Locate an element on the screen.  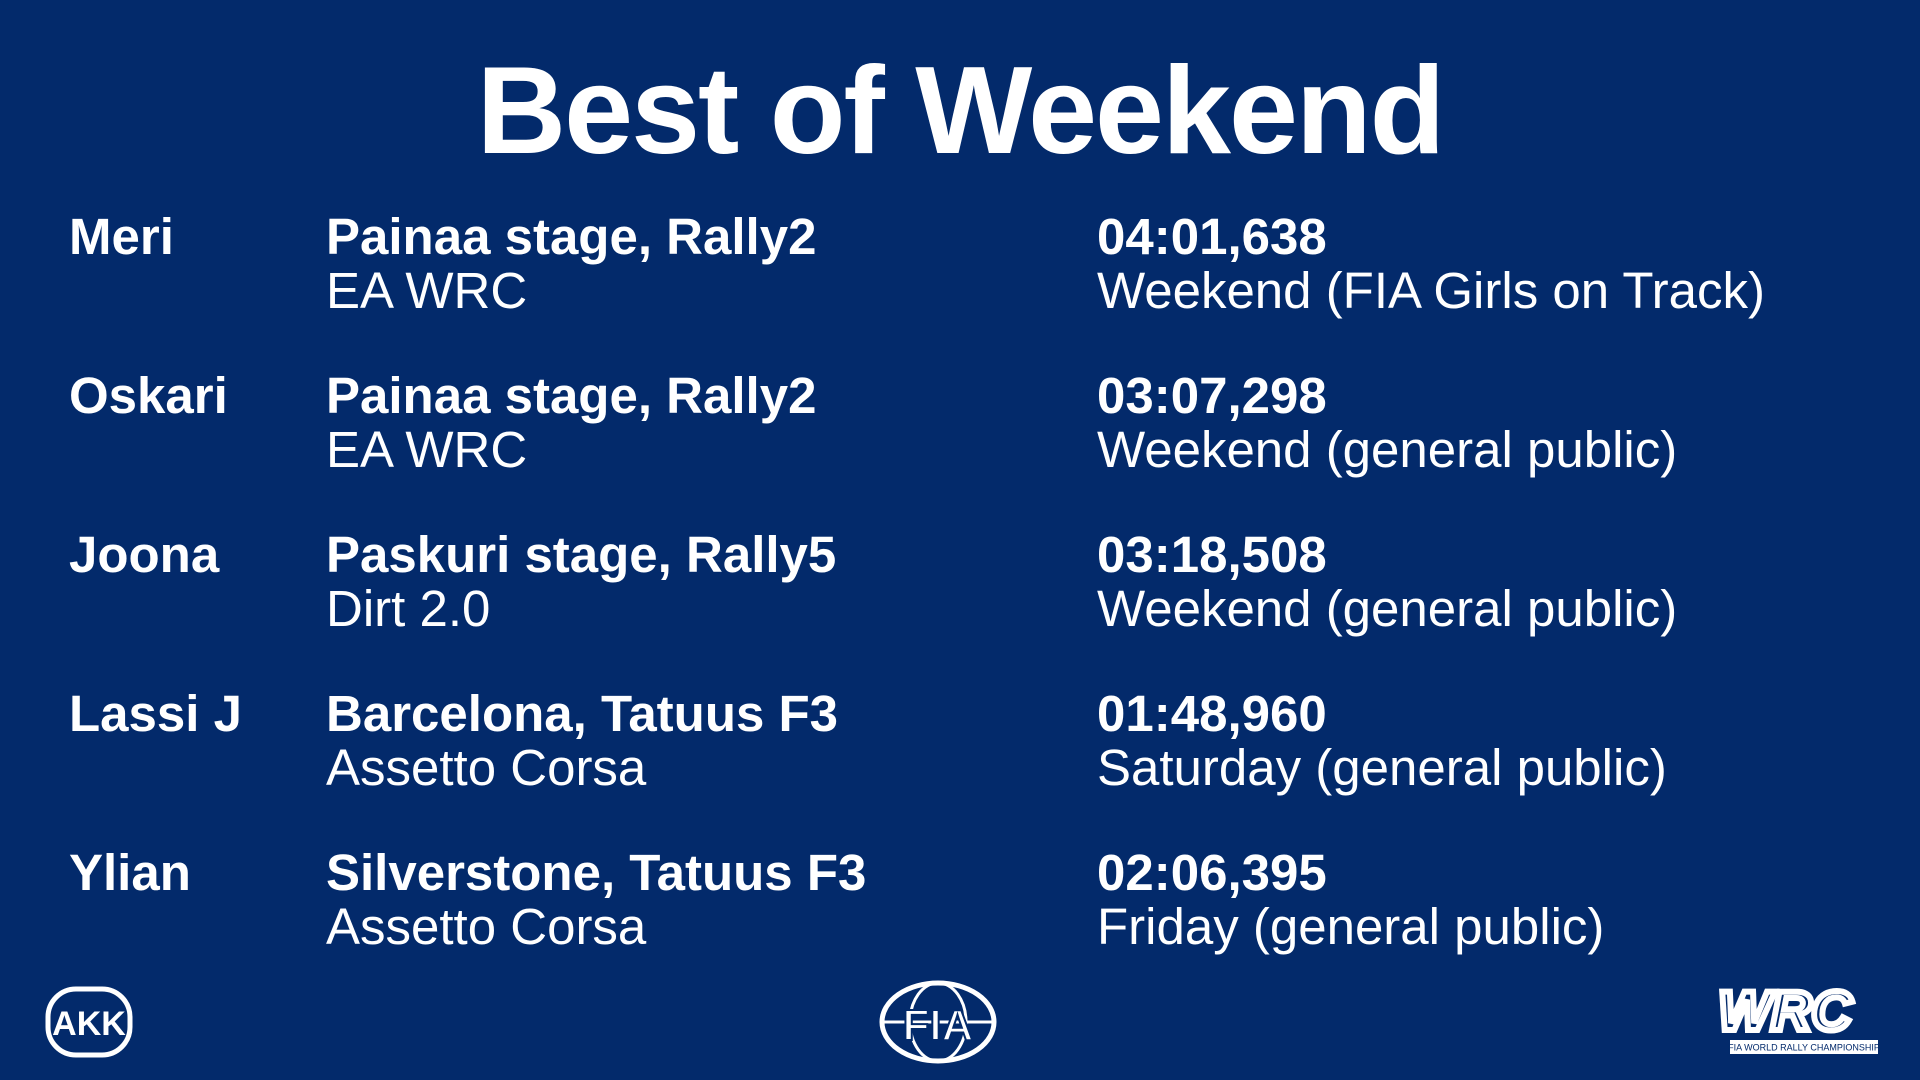
driver-cell: Oskari is located at coordinates (148, 396).